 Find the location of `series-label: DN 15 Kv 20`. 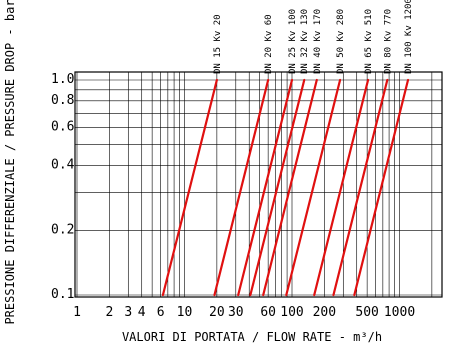

series-label: DN 15 Kv 20 is located at coordinates (218, 44).